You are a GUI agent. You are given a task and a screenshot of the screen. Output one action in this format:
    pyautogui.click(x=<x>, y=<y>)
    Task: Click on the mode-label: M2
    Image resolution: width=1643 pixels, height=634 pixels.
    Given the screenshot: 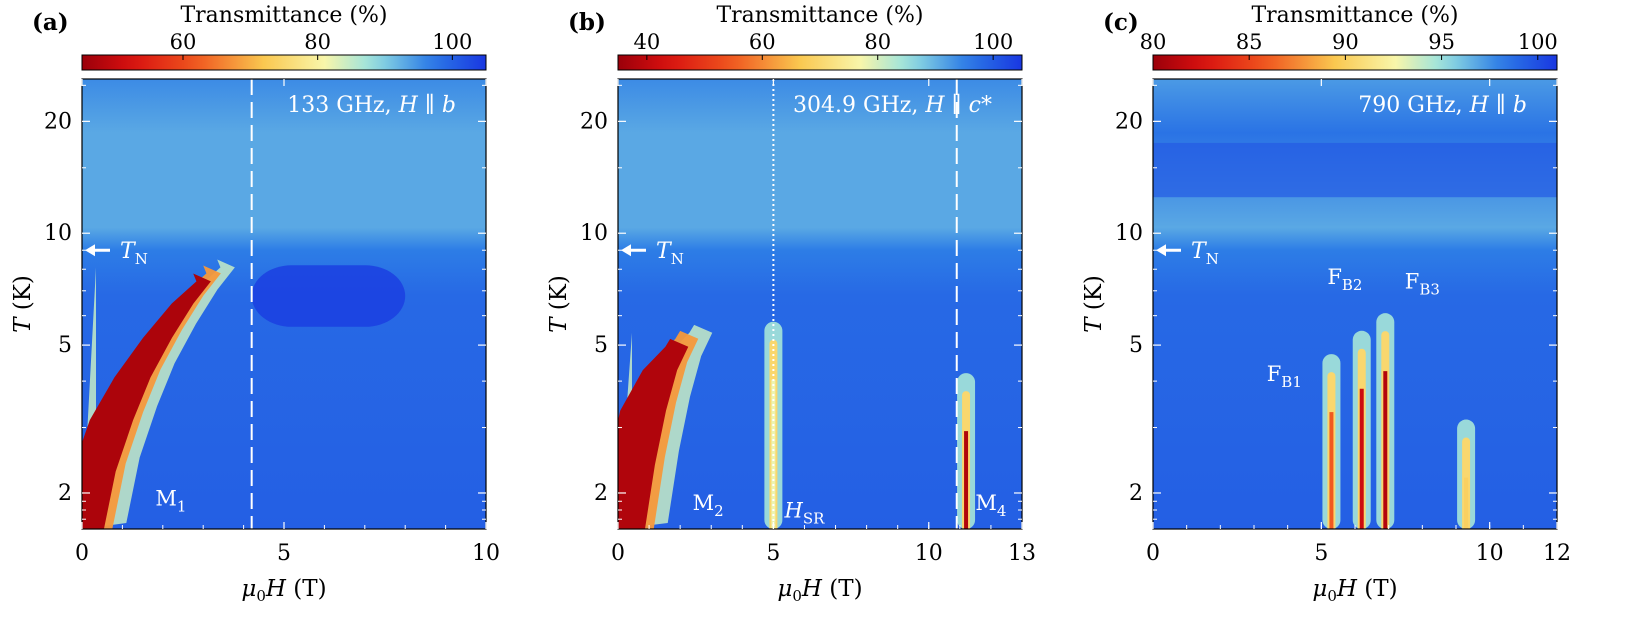 What is the action you would take?
    pyautogui.click(x=708, y=505)
    